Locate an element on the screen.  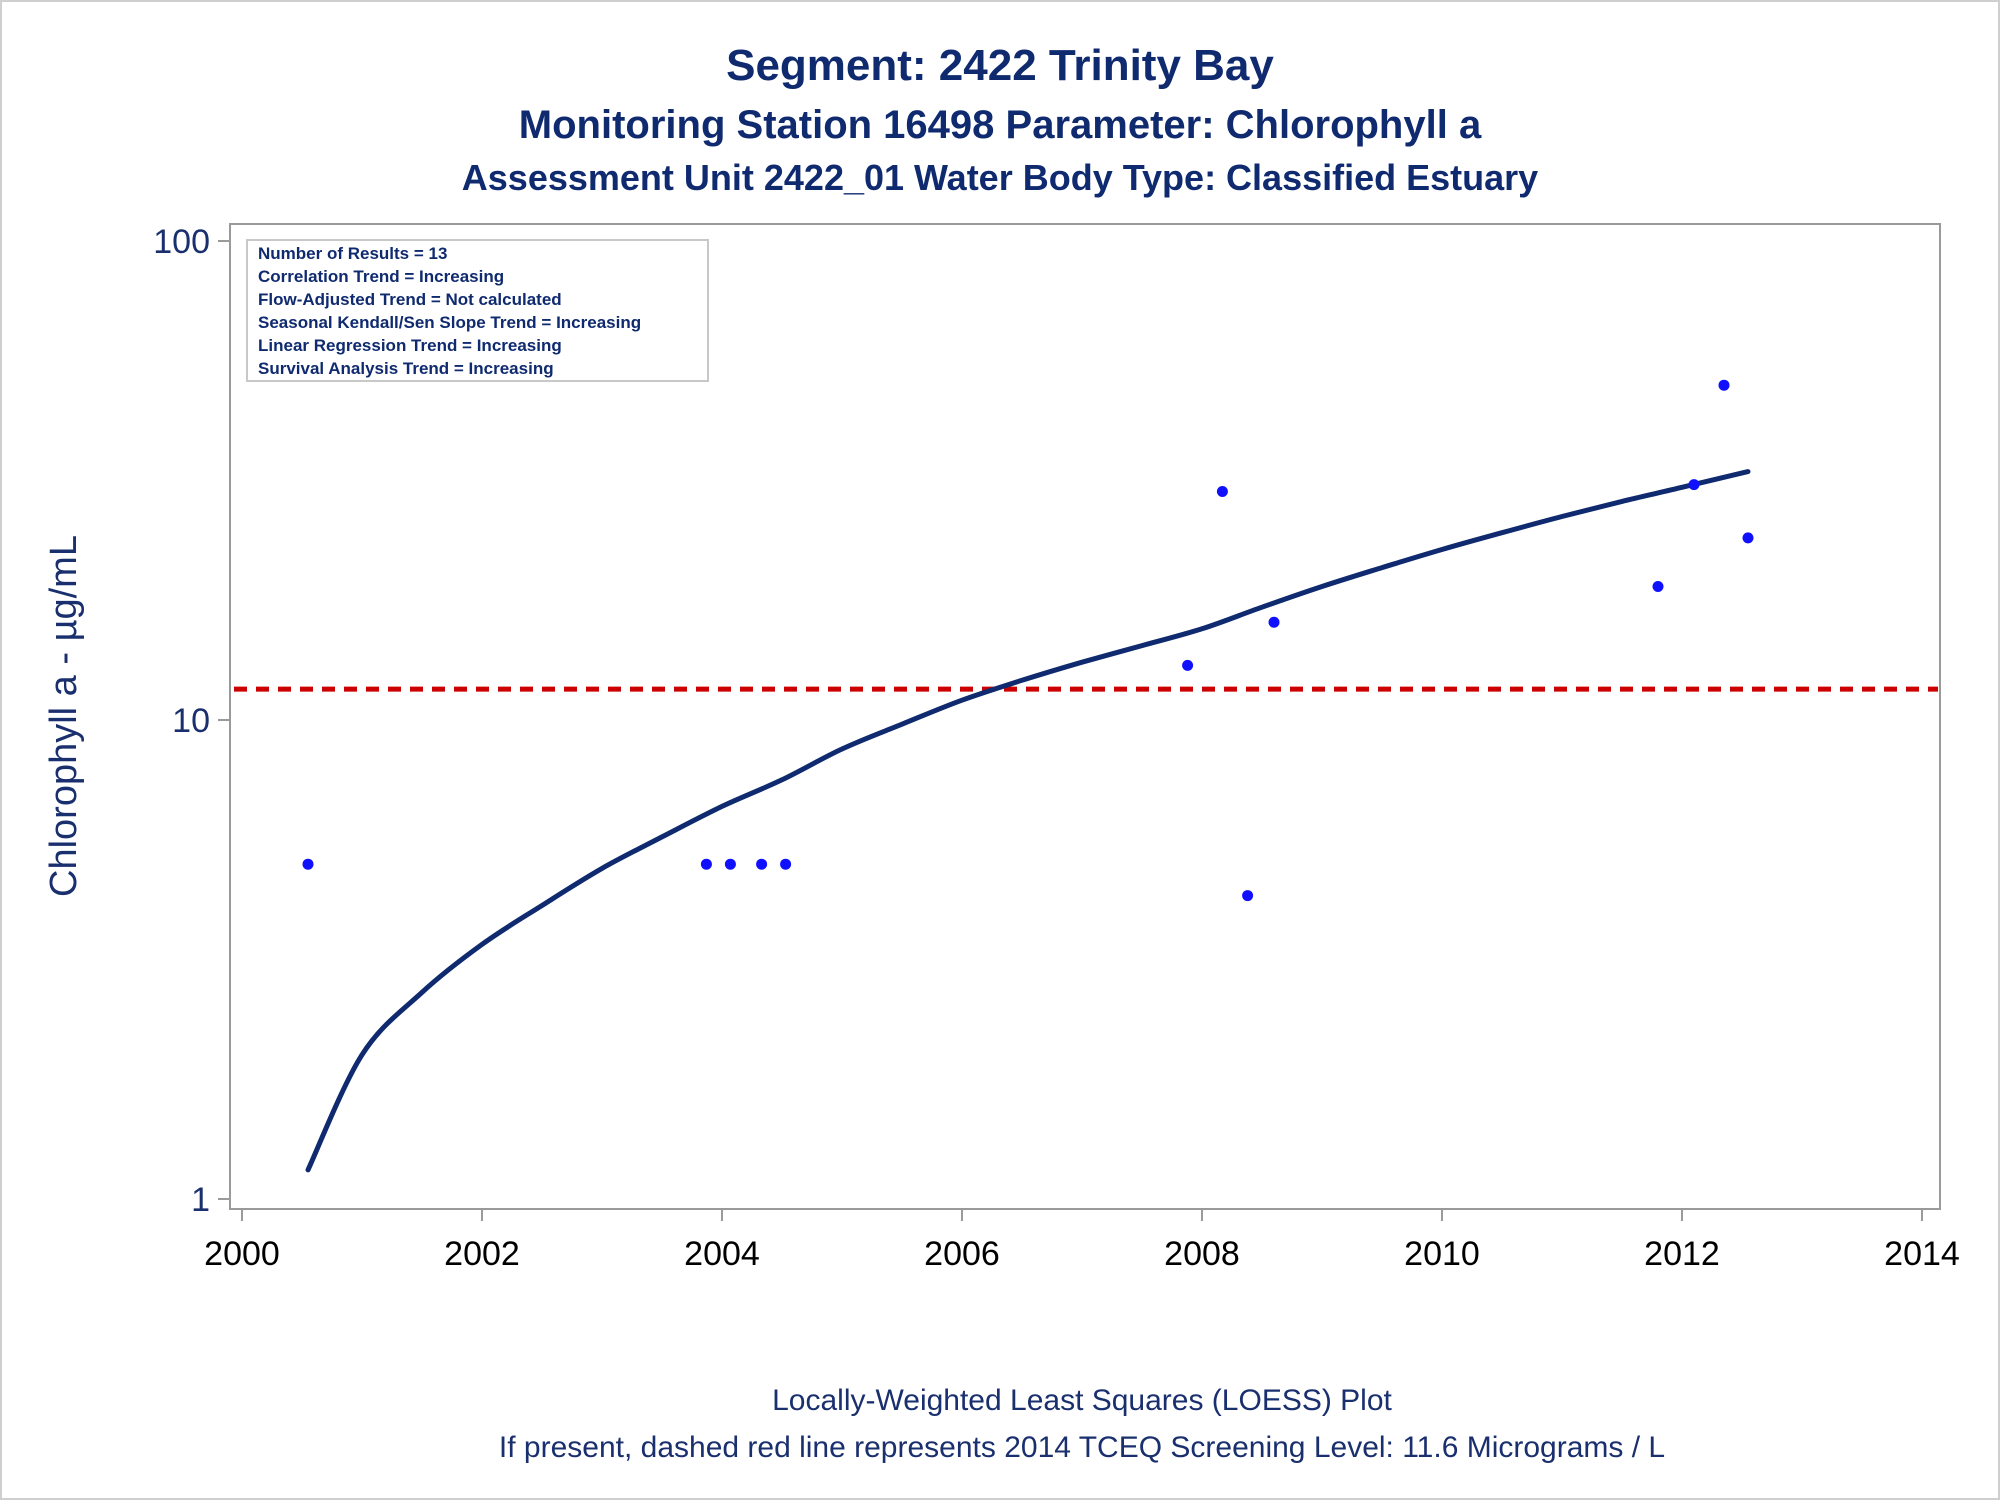
stats-box-border is located at coordinates (477, 310).